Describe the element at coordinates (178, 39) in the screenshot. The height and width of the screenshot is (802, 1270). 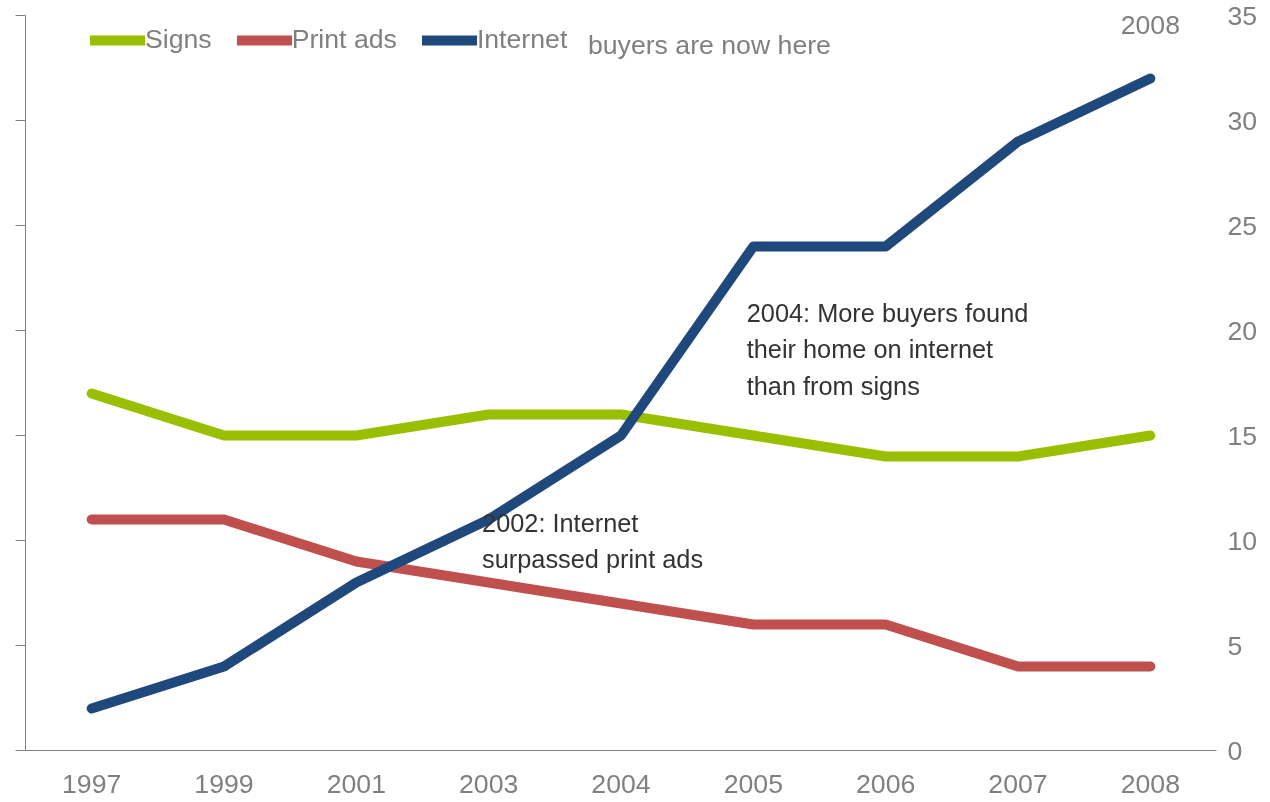
I see `legend-label: Signs` at that location.